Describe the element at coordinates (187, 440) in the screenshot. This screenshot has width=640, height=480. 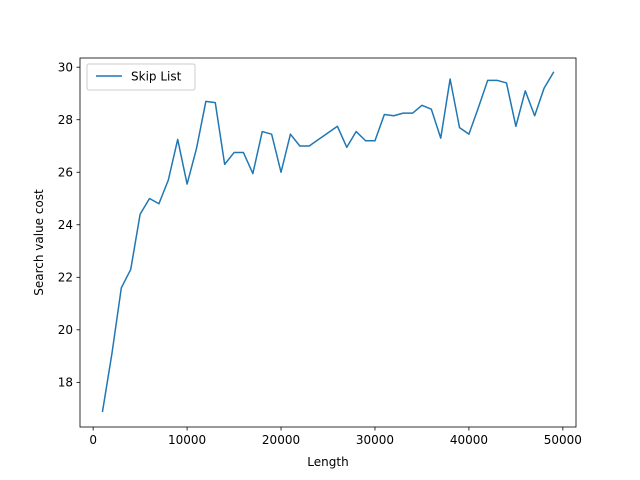
I see `x-tick-label: 10000` at that location.